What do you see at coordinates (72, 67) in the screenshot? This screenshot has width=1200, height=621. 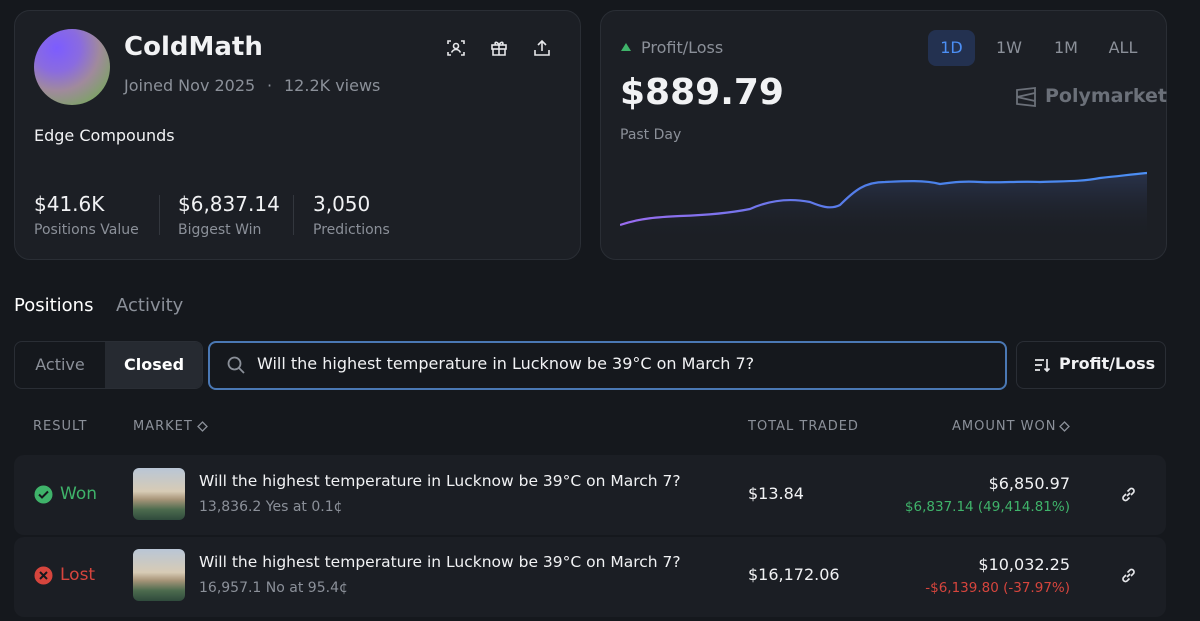 I see `avatar` at bounding box center [72, 67].